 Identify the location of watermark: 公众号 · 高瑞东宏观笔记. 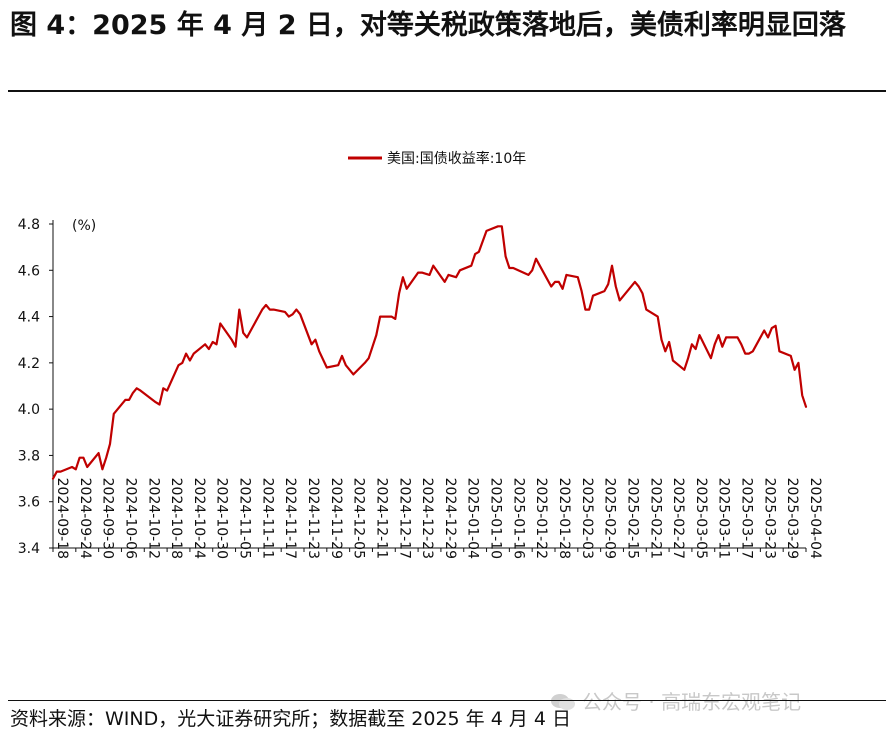
(675, 700).